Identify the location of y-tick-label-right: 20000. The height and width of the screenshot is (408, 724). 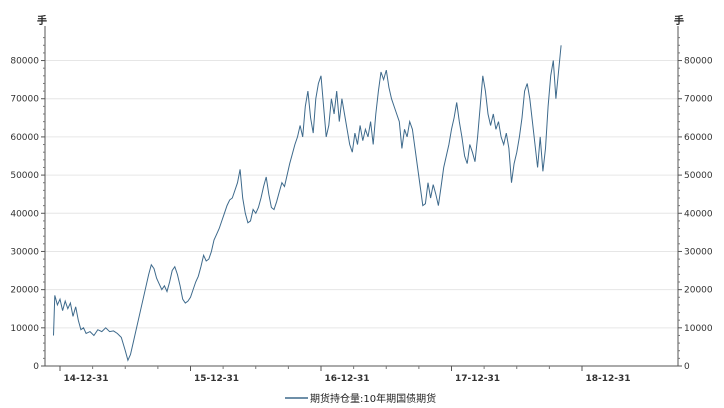
(698, 291).